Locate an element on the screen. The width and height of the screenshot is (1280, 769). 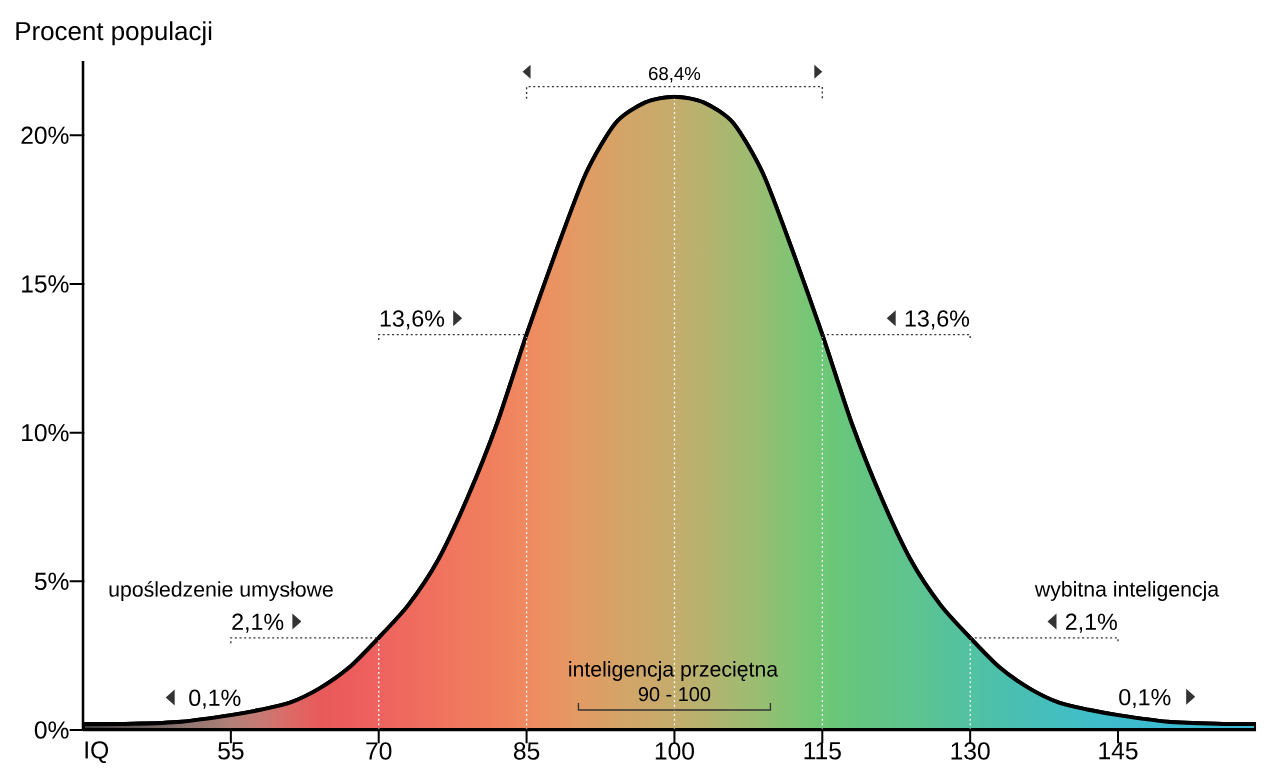
y-tick-label: 15% is located at coordinates (45, 284).